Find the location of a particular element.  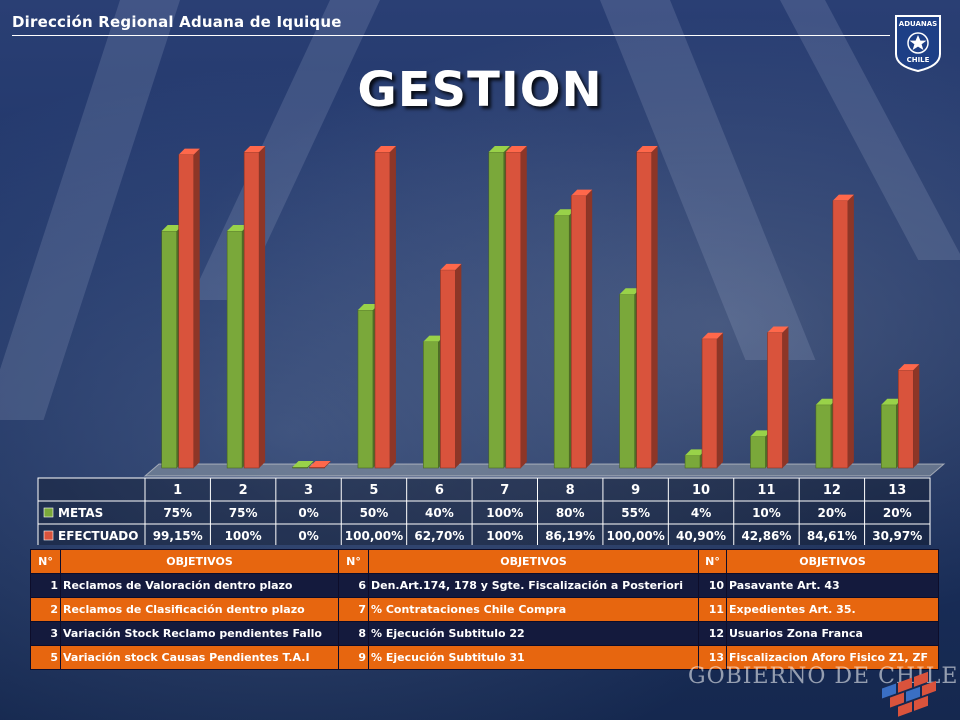

row-objective: Usuarios Zona Franca is located at coordinates (832, 633).